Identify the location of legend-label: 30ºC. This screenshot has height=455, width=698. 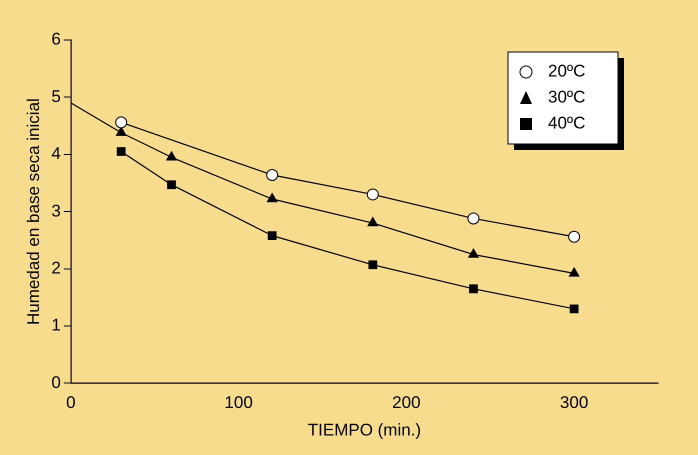
(567, 97).